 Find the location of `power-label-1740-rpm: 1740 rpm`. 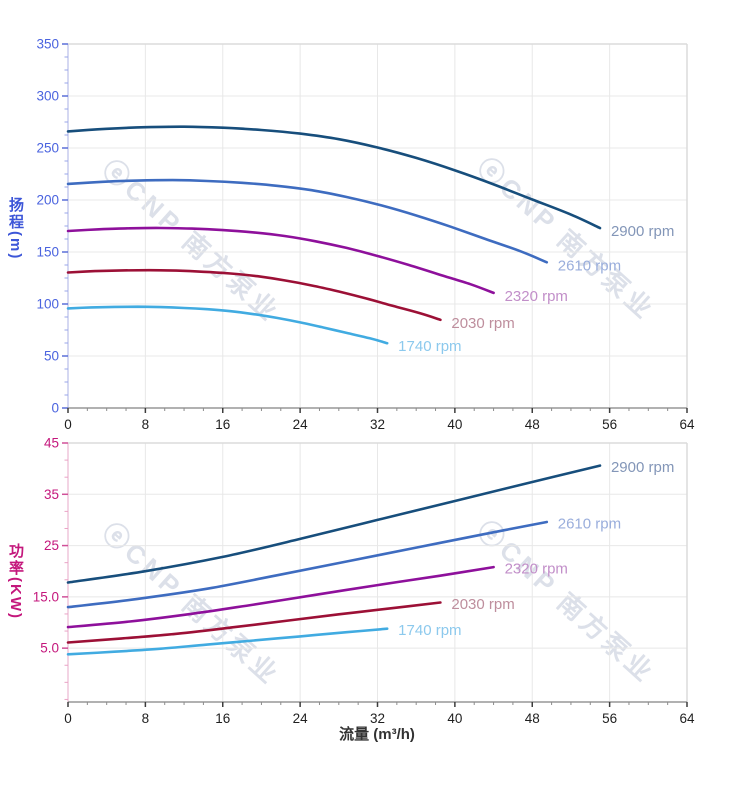

power-label-1740-rpm: 1740 rpm is located at coordinates (429, 630).